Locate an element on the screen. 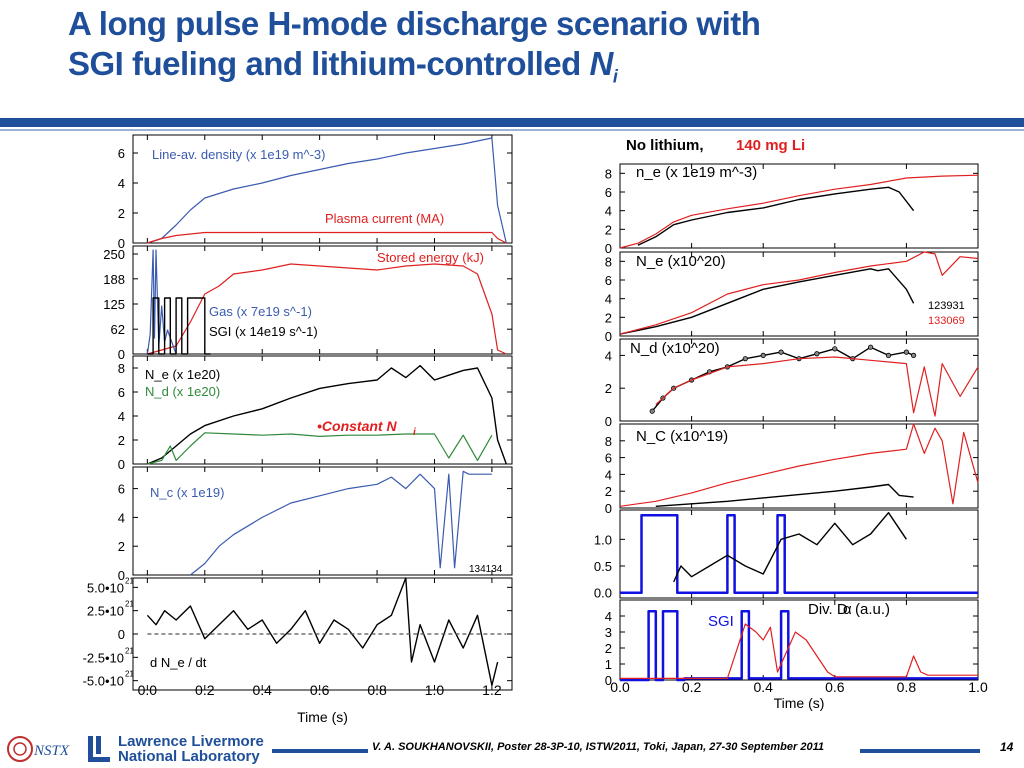 The height and width of the screenshot is (768, 1024). left-chart-subplot-4-ytick-label: 0 is located at coordinates (121, 575).